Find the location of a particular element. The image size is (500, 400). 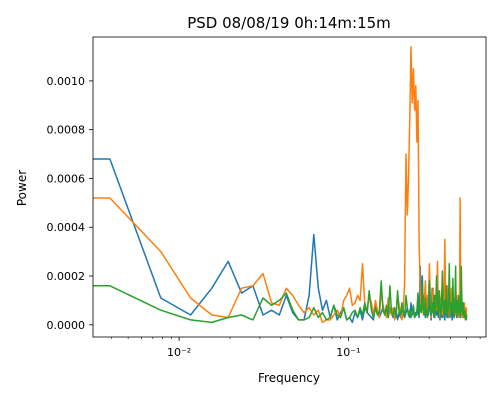

y-tick-label: 0.0000 is located at coordinates (66, 325).